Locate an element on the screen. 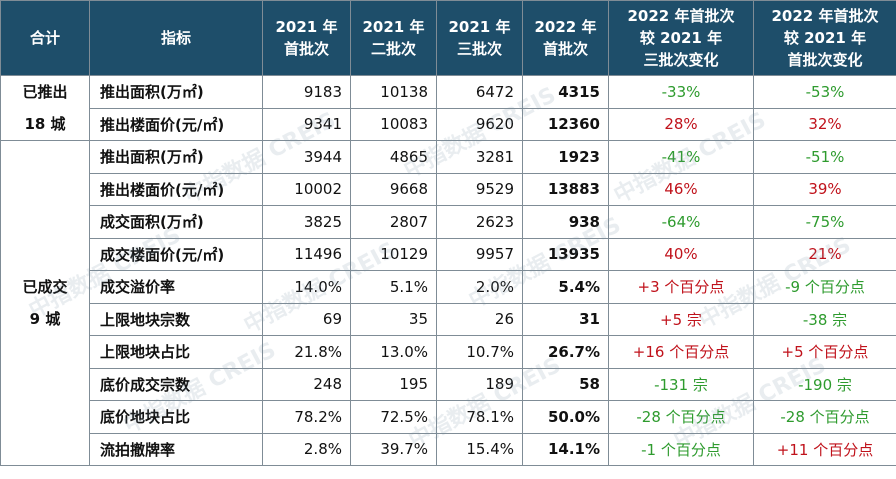  table-row: 已推出 18 城 推出面积(万㎡) 9183 10138 6472 4315 -33% -53% is located at coordinates (448, 108).